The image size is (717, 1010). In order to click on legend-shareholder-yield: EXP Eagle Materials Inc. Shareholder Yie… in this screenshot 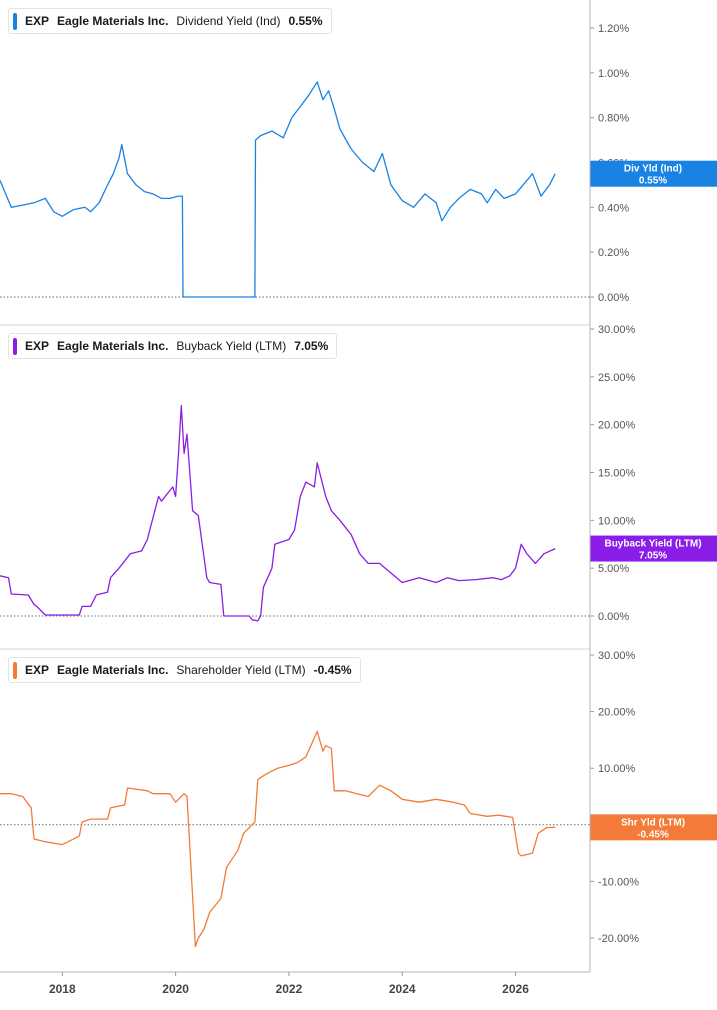, I will do `click(184, 670)`.